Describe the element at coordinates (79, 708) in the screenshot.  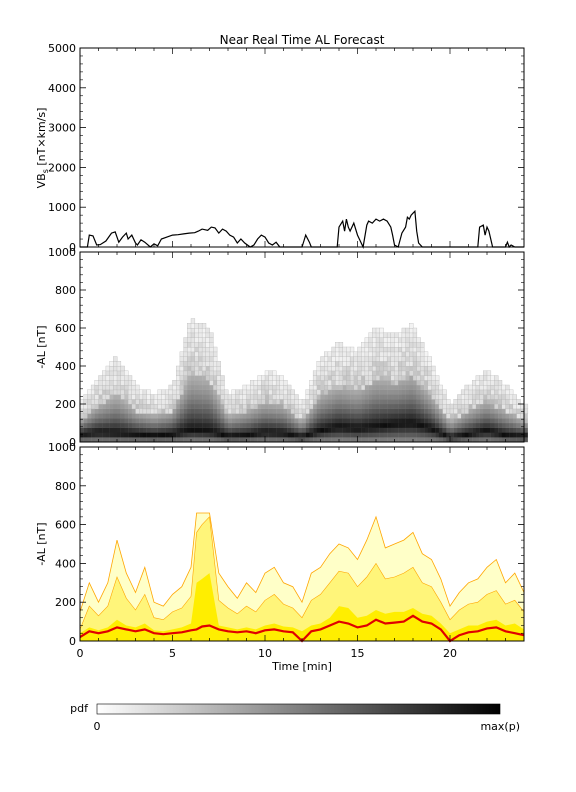
I see `colorbar-label: pdf` at that location.